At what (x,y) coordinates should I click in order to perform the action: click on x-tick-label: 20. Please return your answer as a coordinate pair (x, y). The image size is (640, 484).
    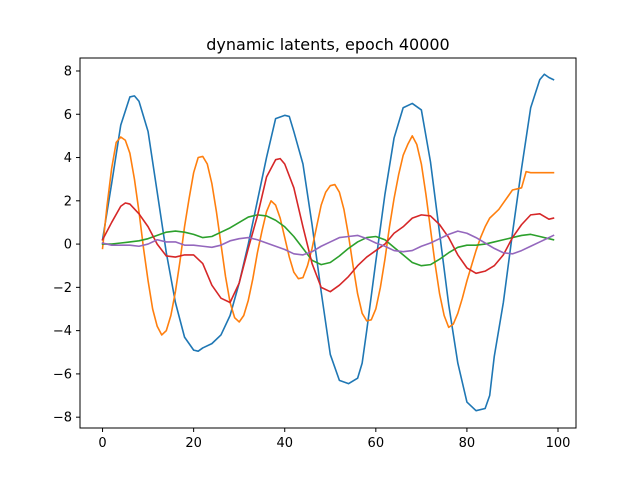
    Looking at the image, I should click on (193, 443).